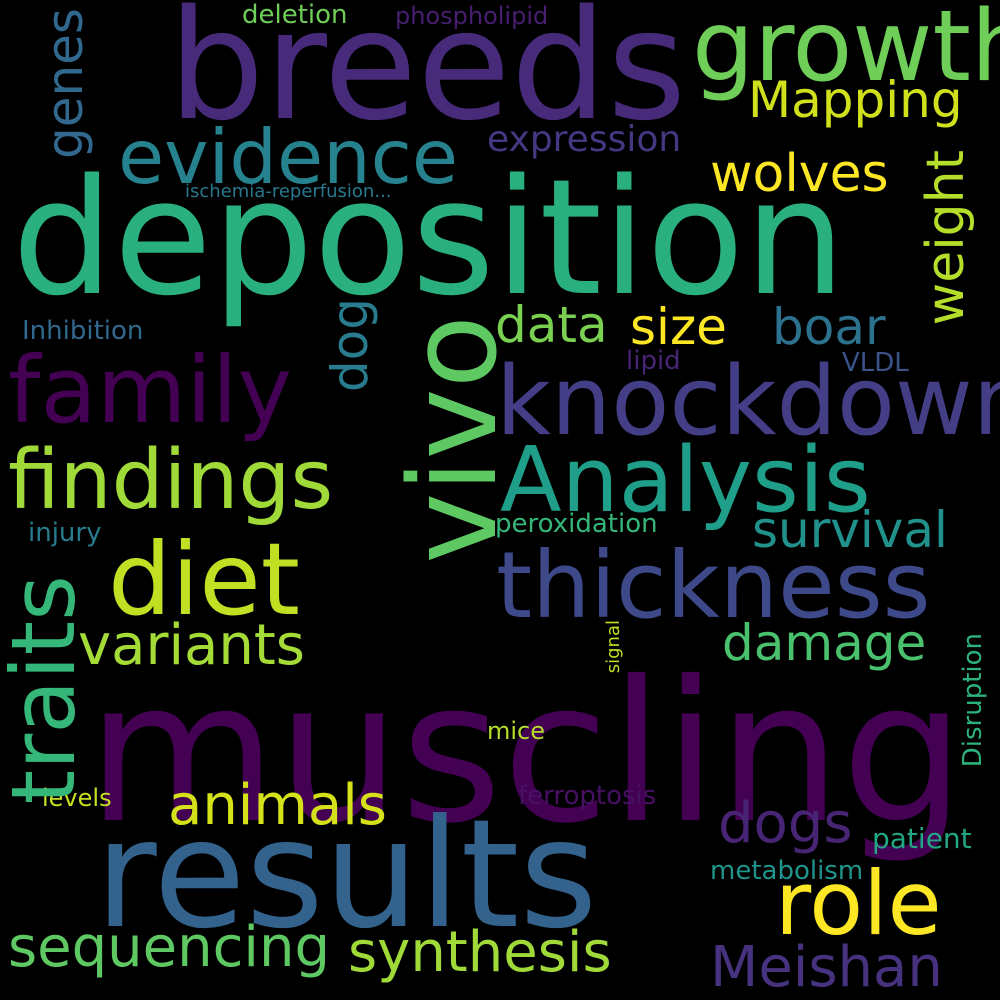 This screenshot has width=1000, height=1000. Describe the element at coordinates (829, 327) in the screenshot. I see `word-boar: boar` at that location.